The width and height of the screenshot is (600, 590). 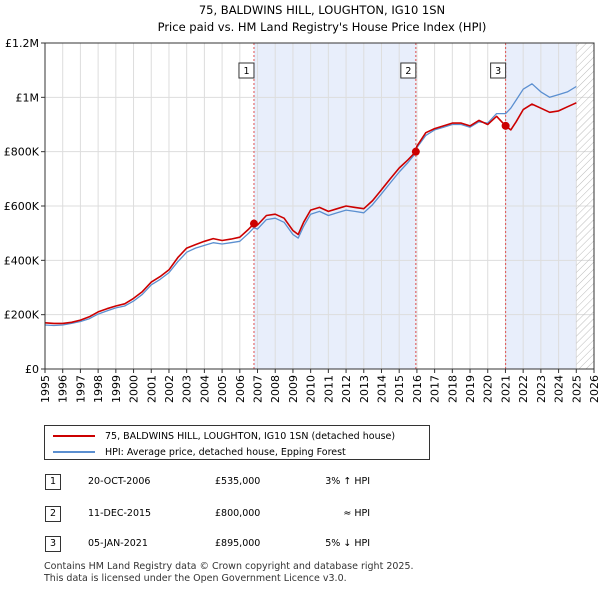 What do you see at coordinates (169, 389) in the screenshot?
I see `x-tick-label: 2002` at bounding box center [169, 389].